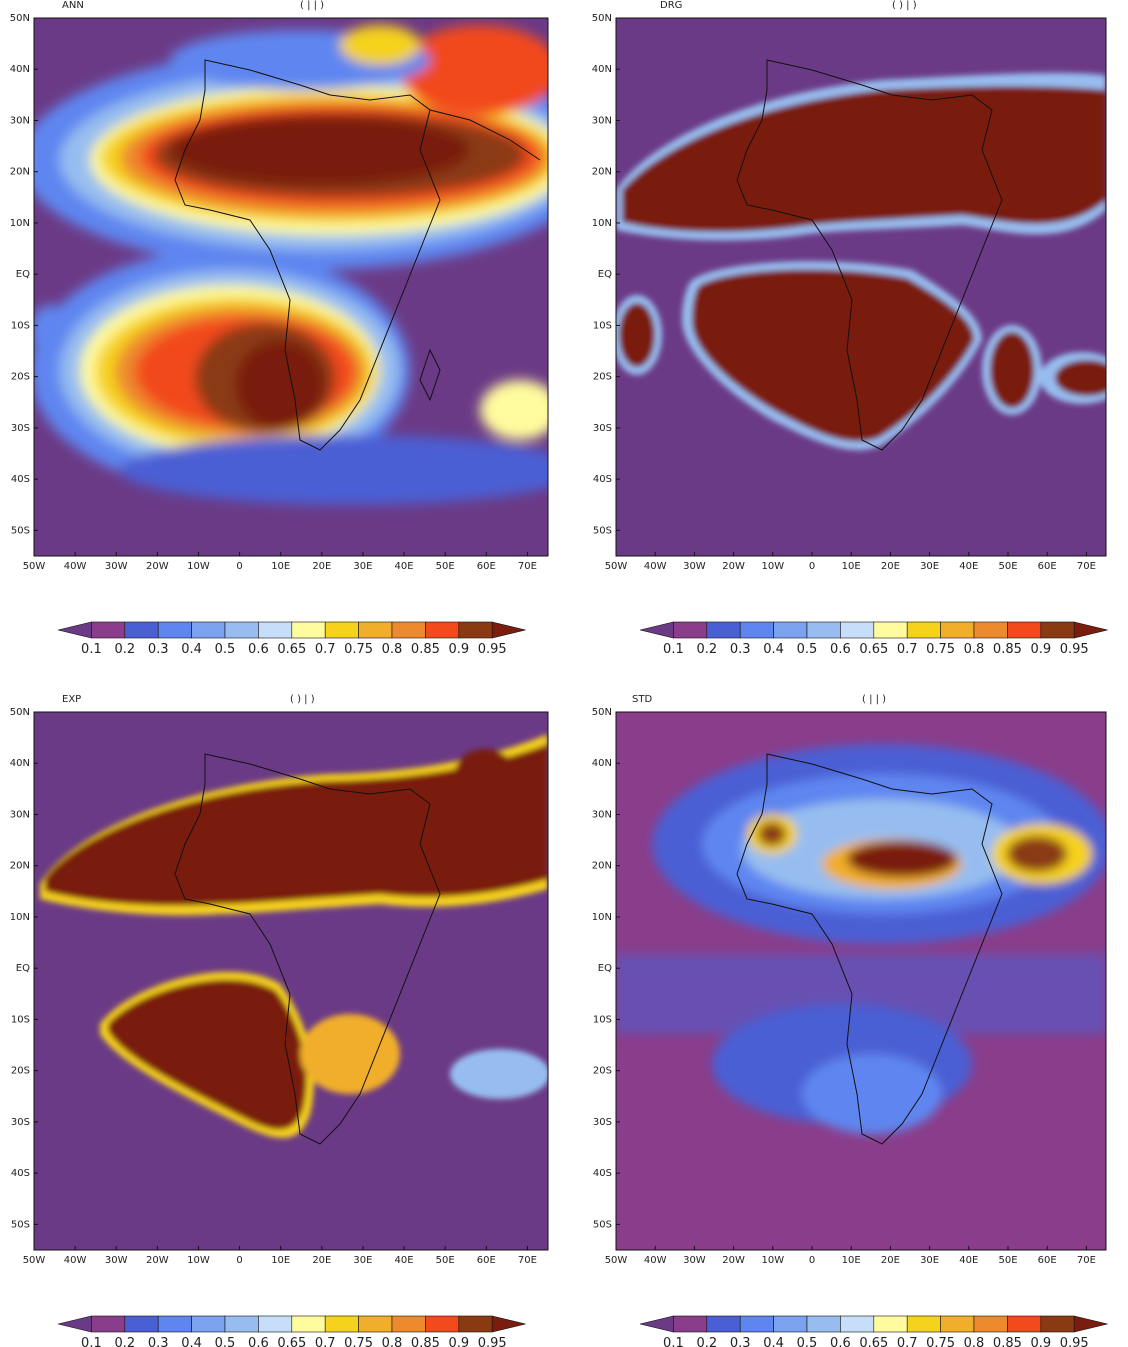 The height and width of the screenshot is (1347, 1128). I want to click on lat-tick-label: 20N, so click(602, 866).